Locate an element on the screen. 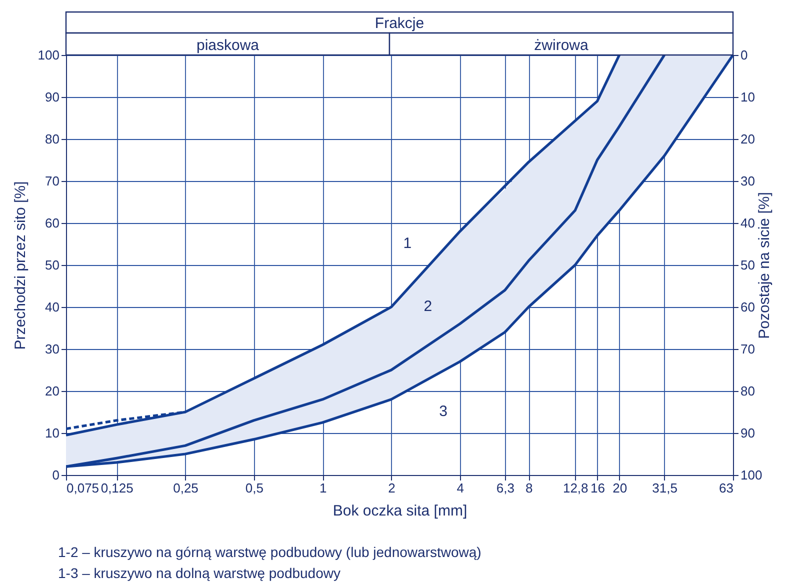 The height and width of the screenshot is (582, 795). annotation: 2 is located at coordinates (428, 306).